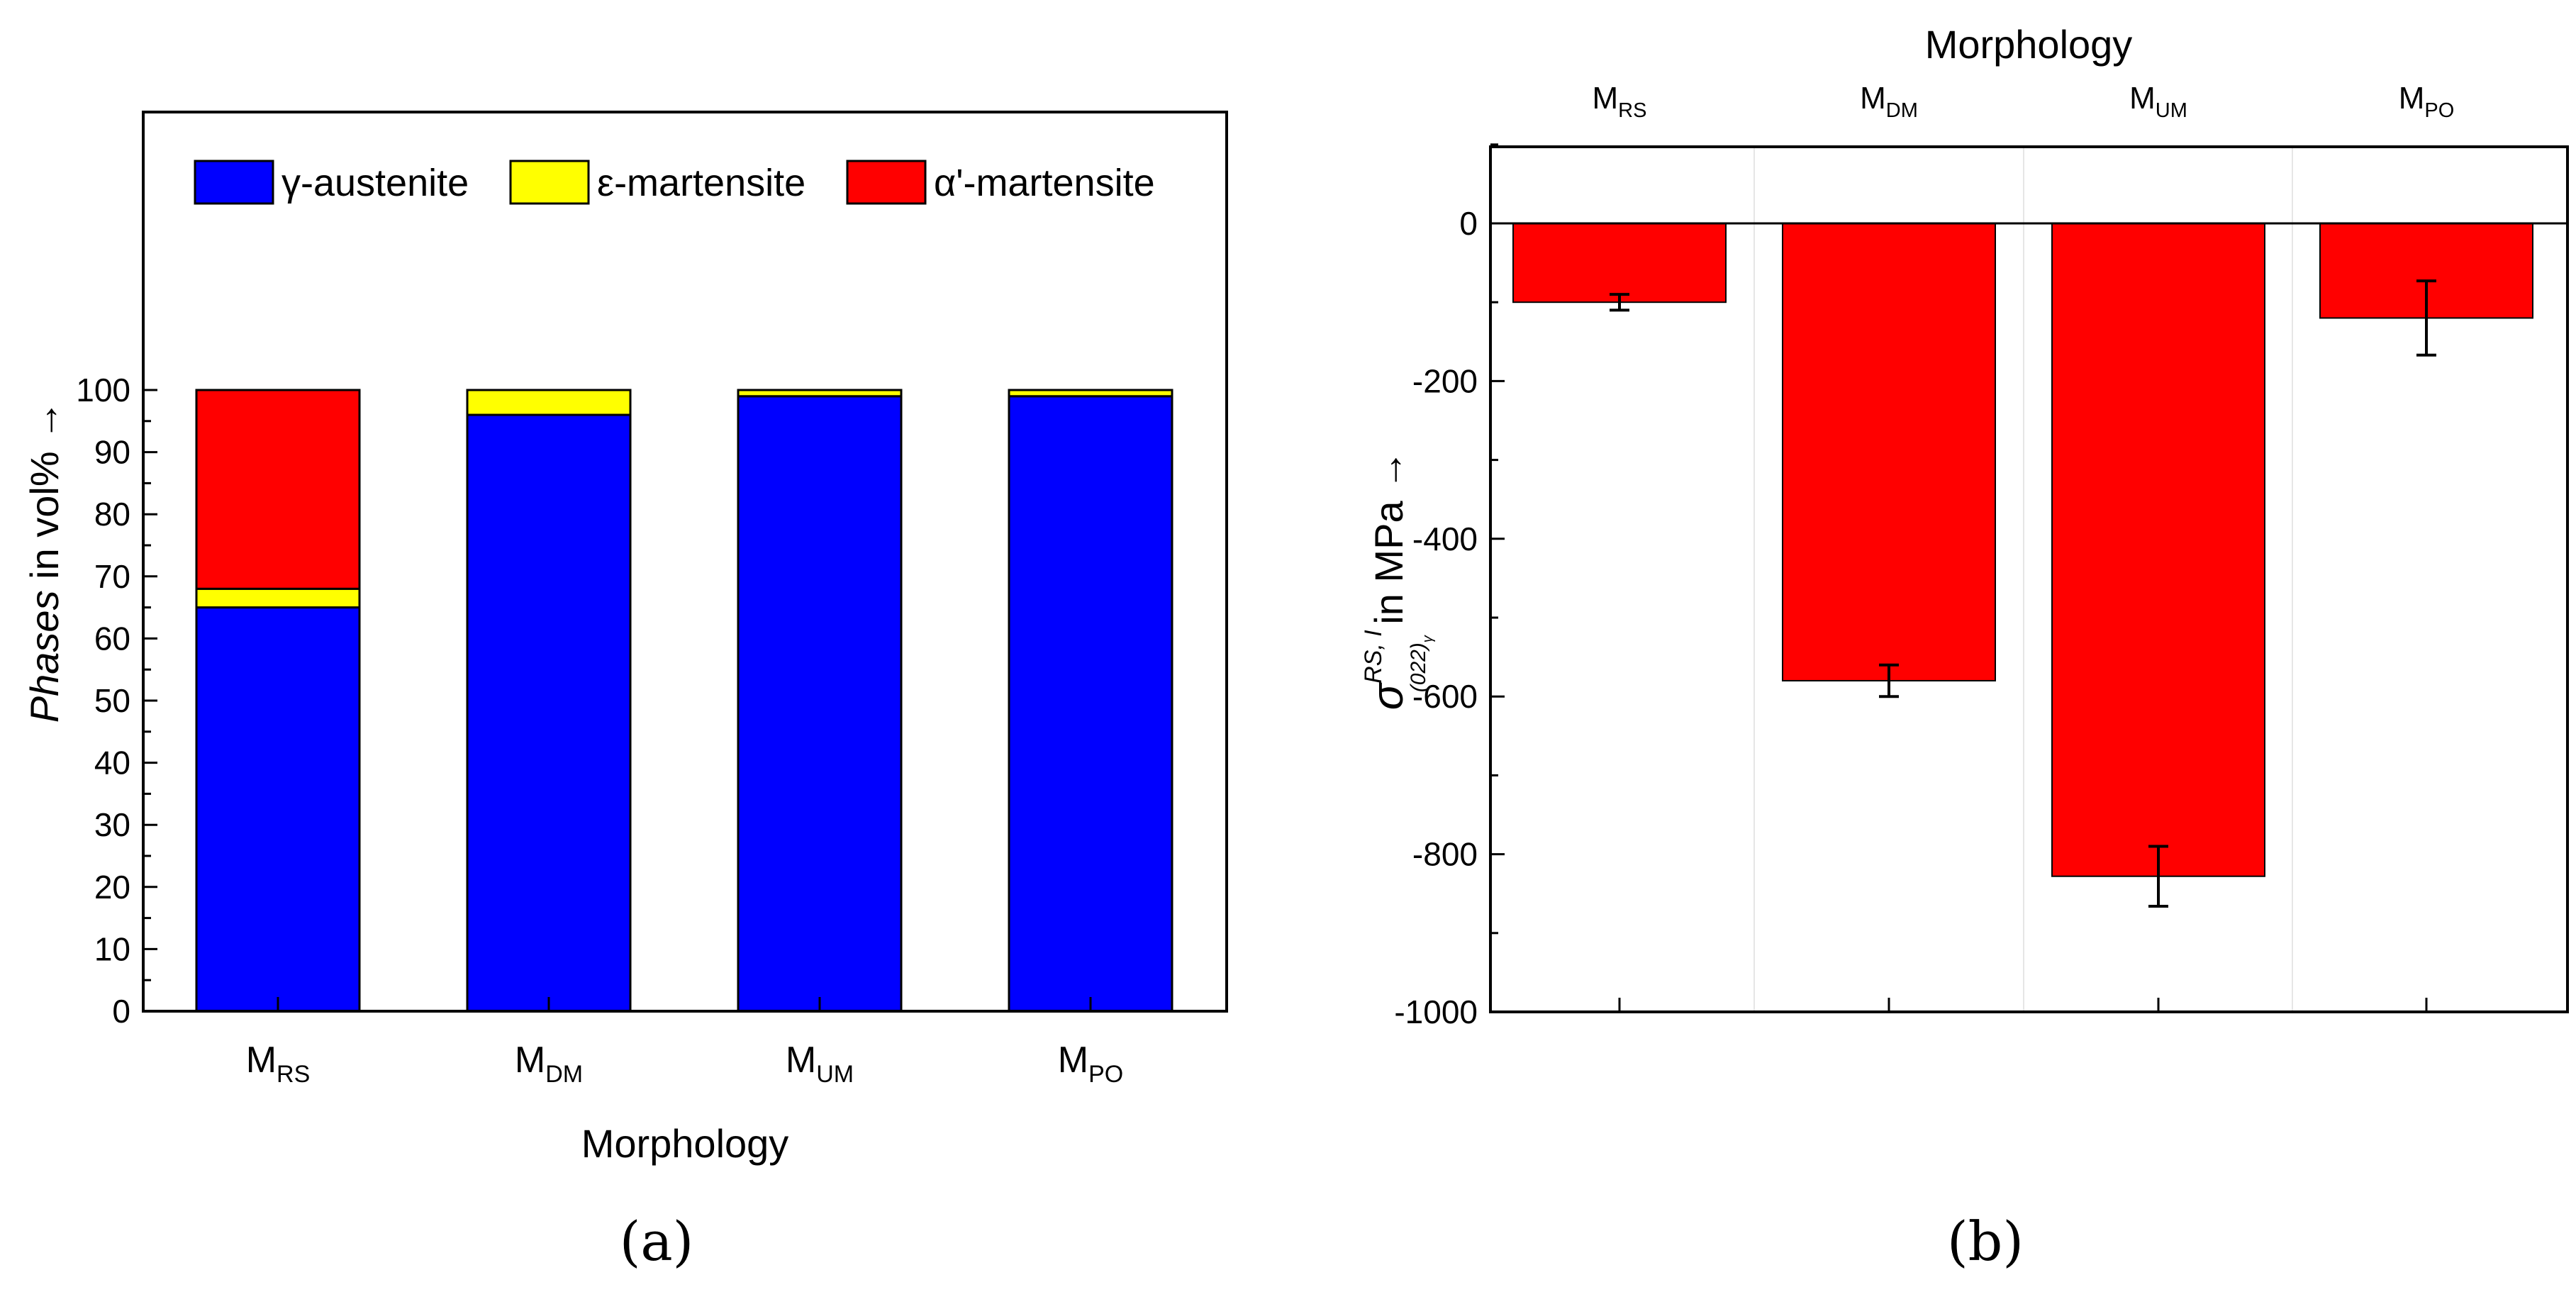 The width and height of the screenshot is (2576, 1292). I want to click on panel-a-x-ticks, so click(684, 1004).